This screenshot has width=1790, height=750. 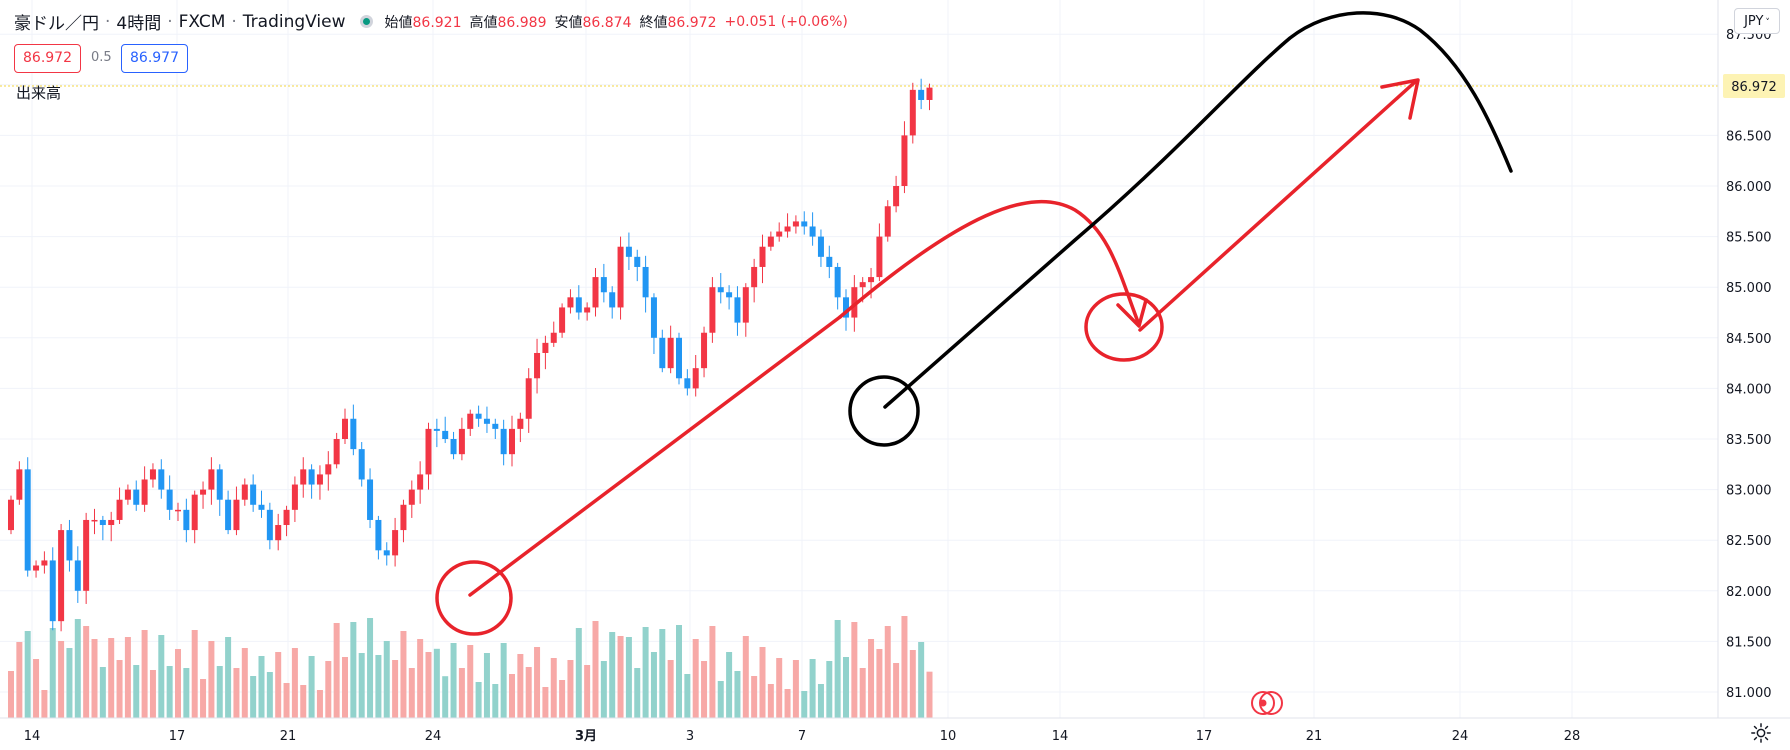 What do you see at coordinates (154, 58) in the screenshot?
I see `ask-price-button: 86.977` at bounding box center [154, 58].